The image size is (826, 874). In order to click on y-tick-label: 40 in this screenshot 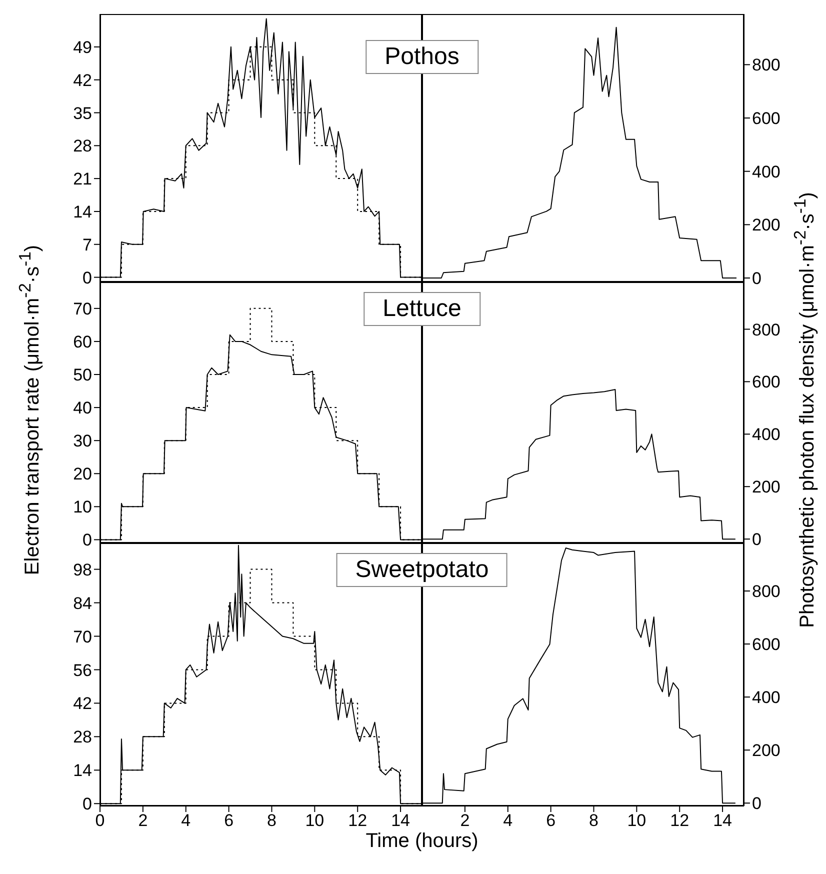, I will do `click(82, 408)`.